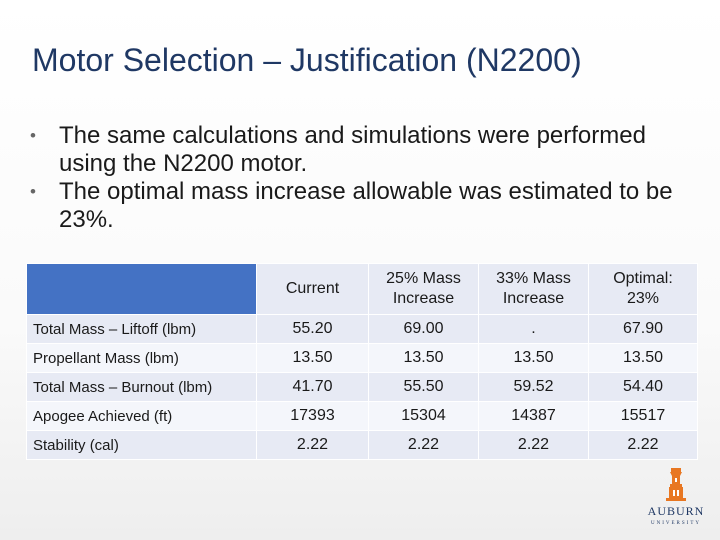 The height and width of the screenshot is (540, 720). I want to click on slide-title: Motor Selection – Justification (N2200), so click(307, 60).